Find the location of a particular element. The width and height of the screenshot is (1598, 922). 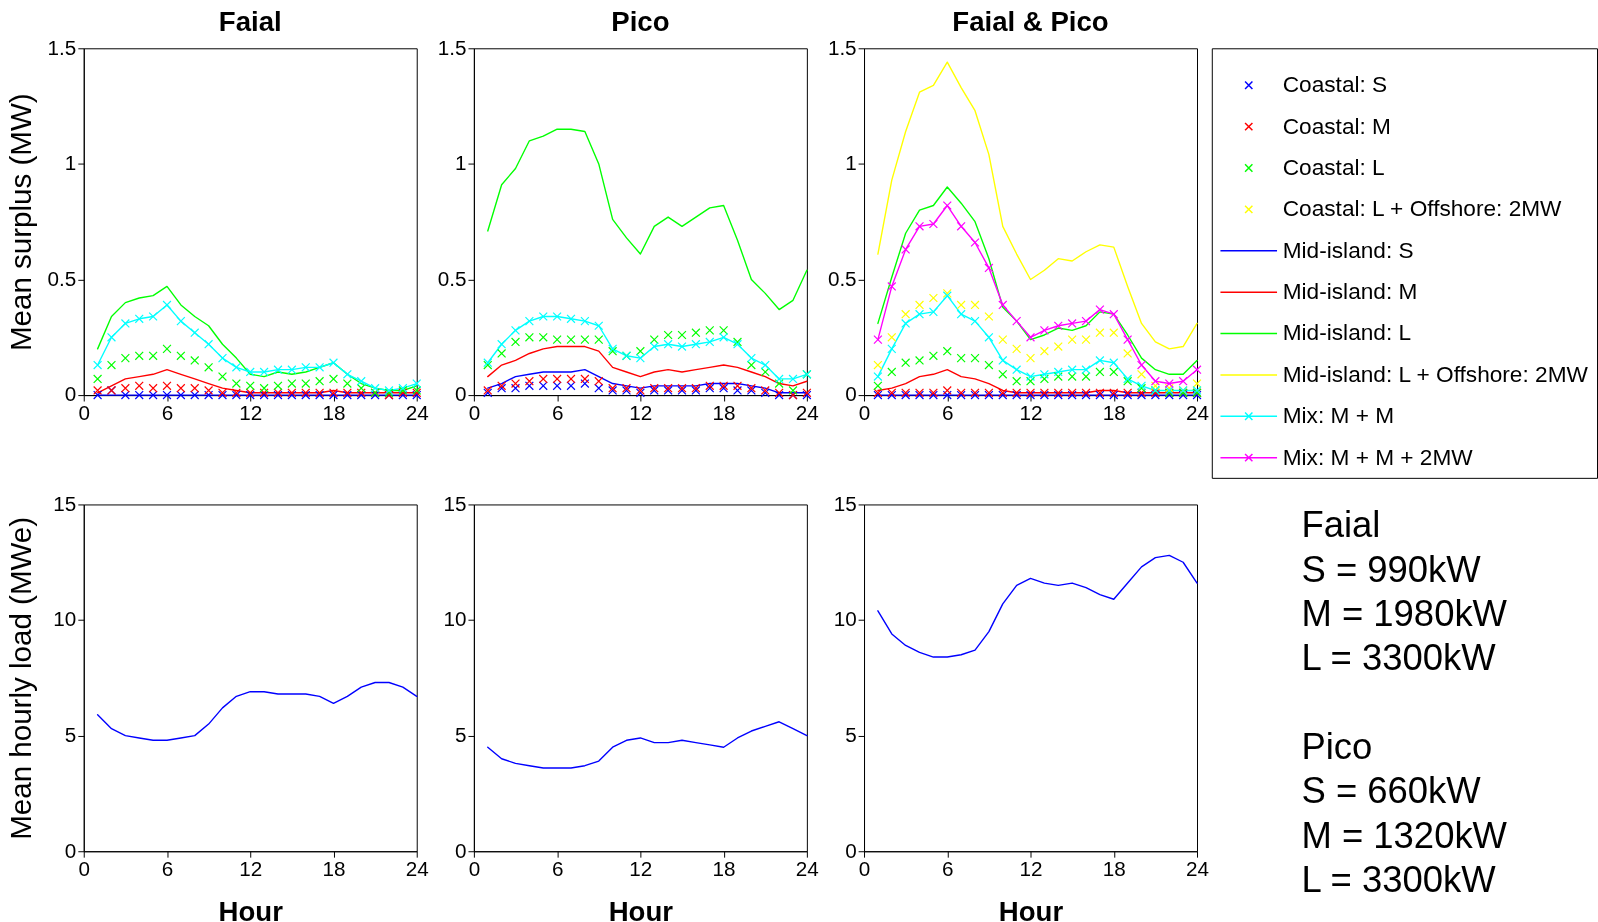

text: M = 1980kW is located at coordinates (1404, 614).